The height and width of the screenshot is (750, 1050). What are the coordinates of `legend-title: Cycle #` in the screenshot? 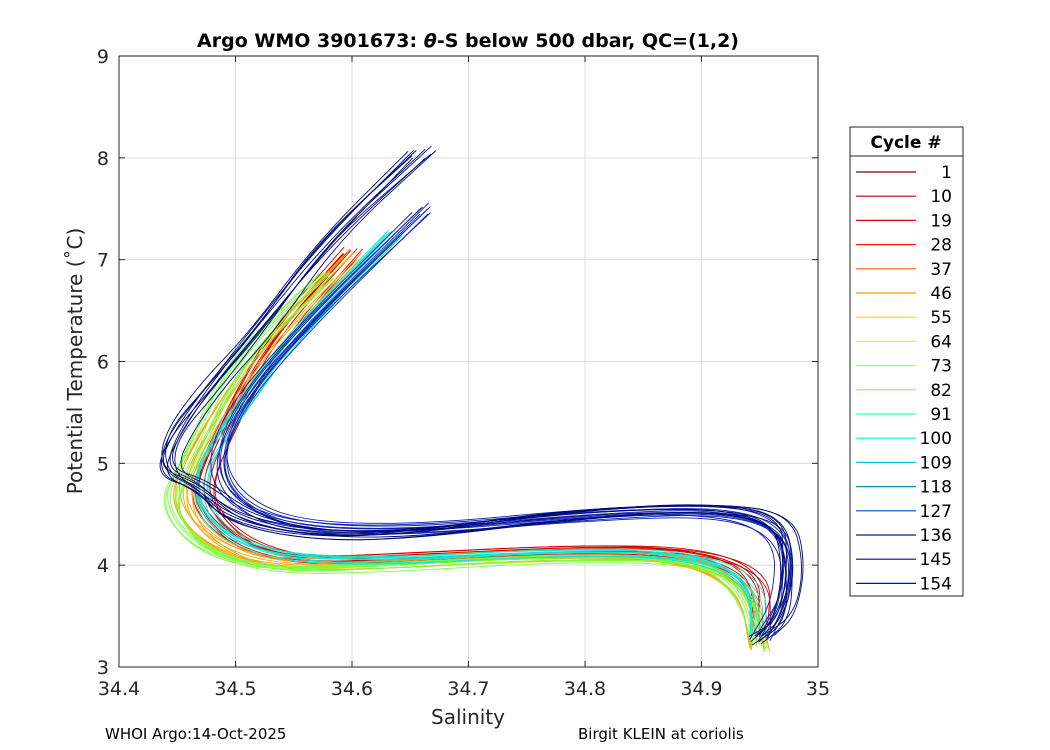 It's located at (905, 143).